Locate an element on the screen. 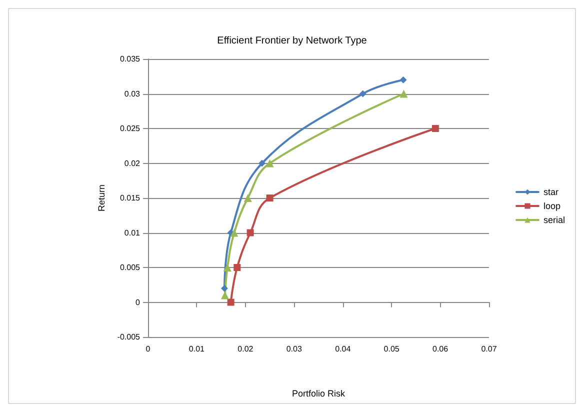 Image resolution: width=584 pixels, height=412 pixels. y-axis-title: Return is located at coordinates (101, 198).